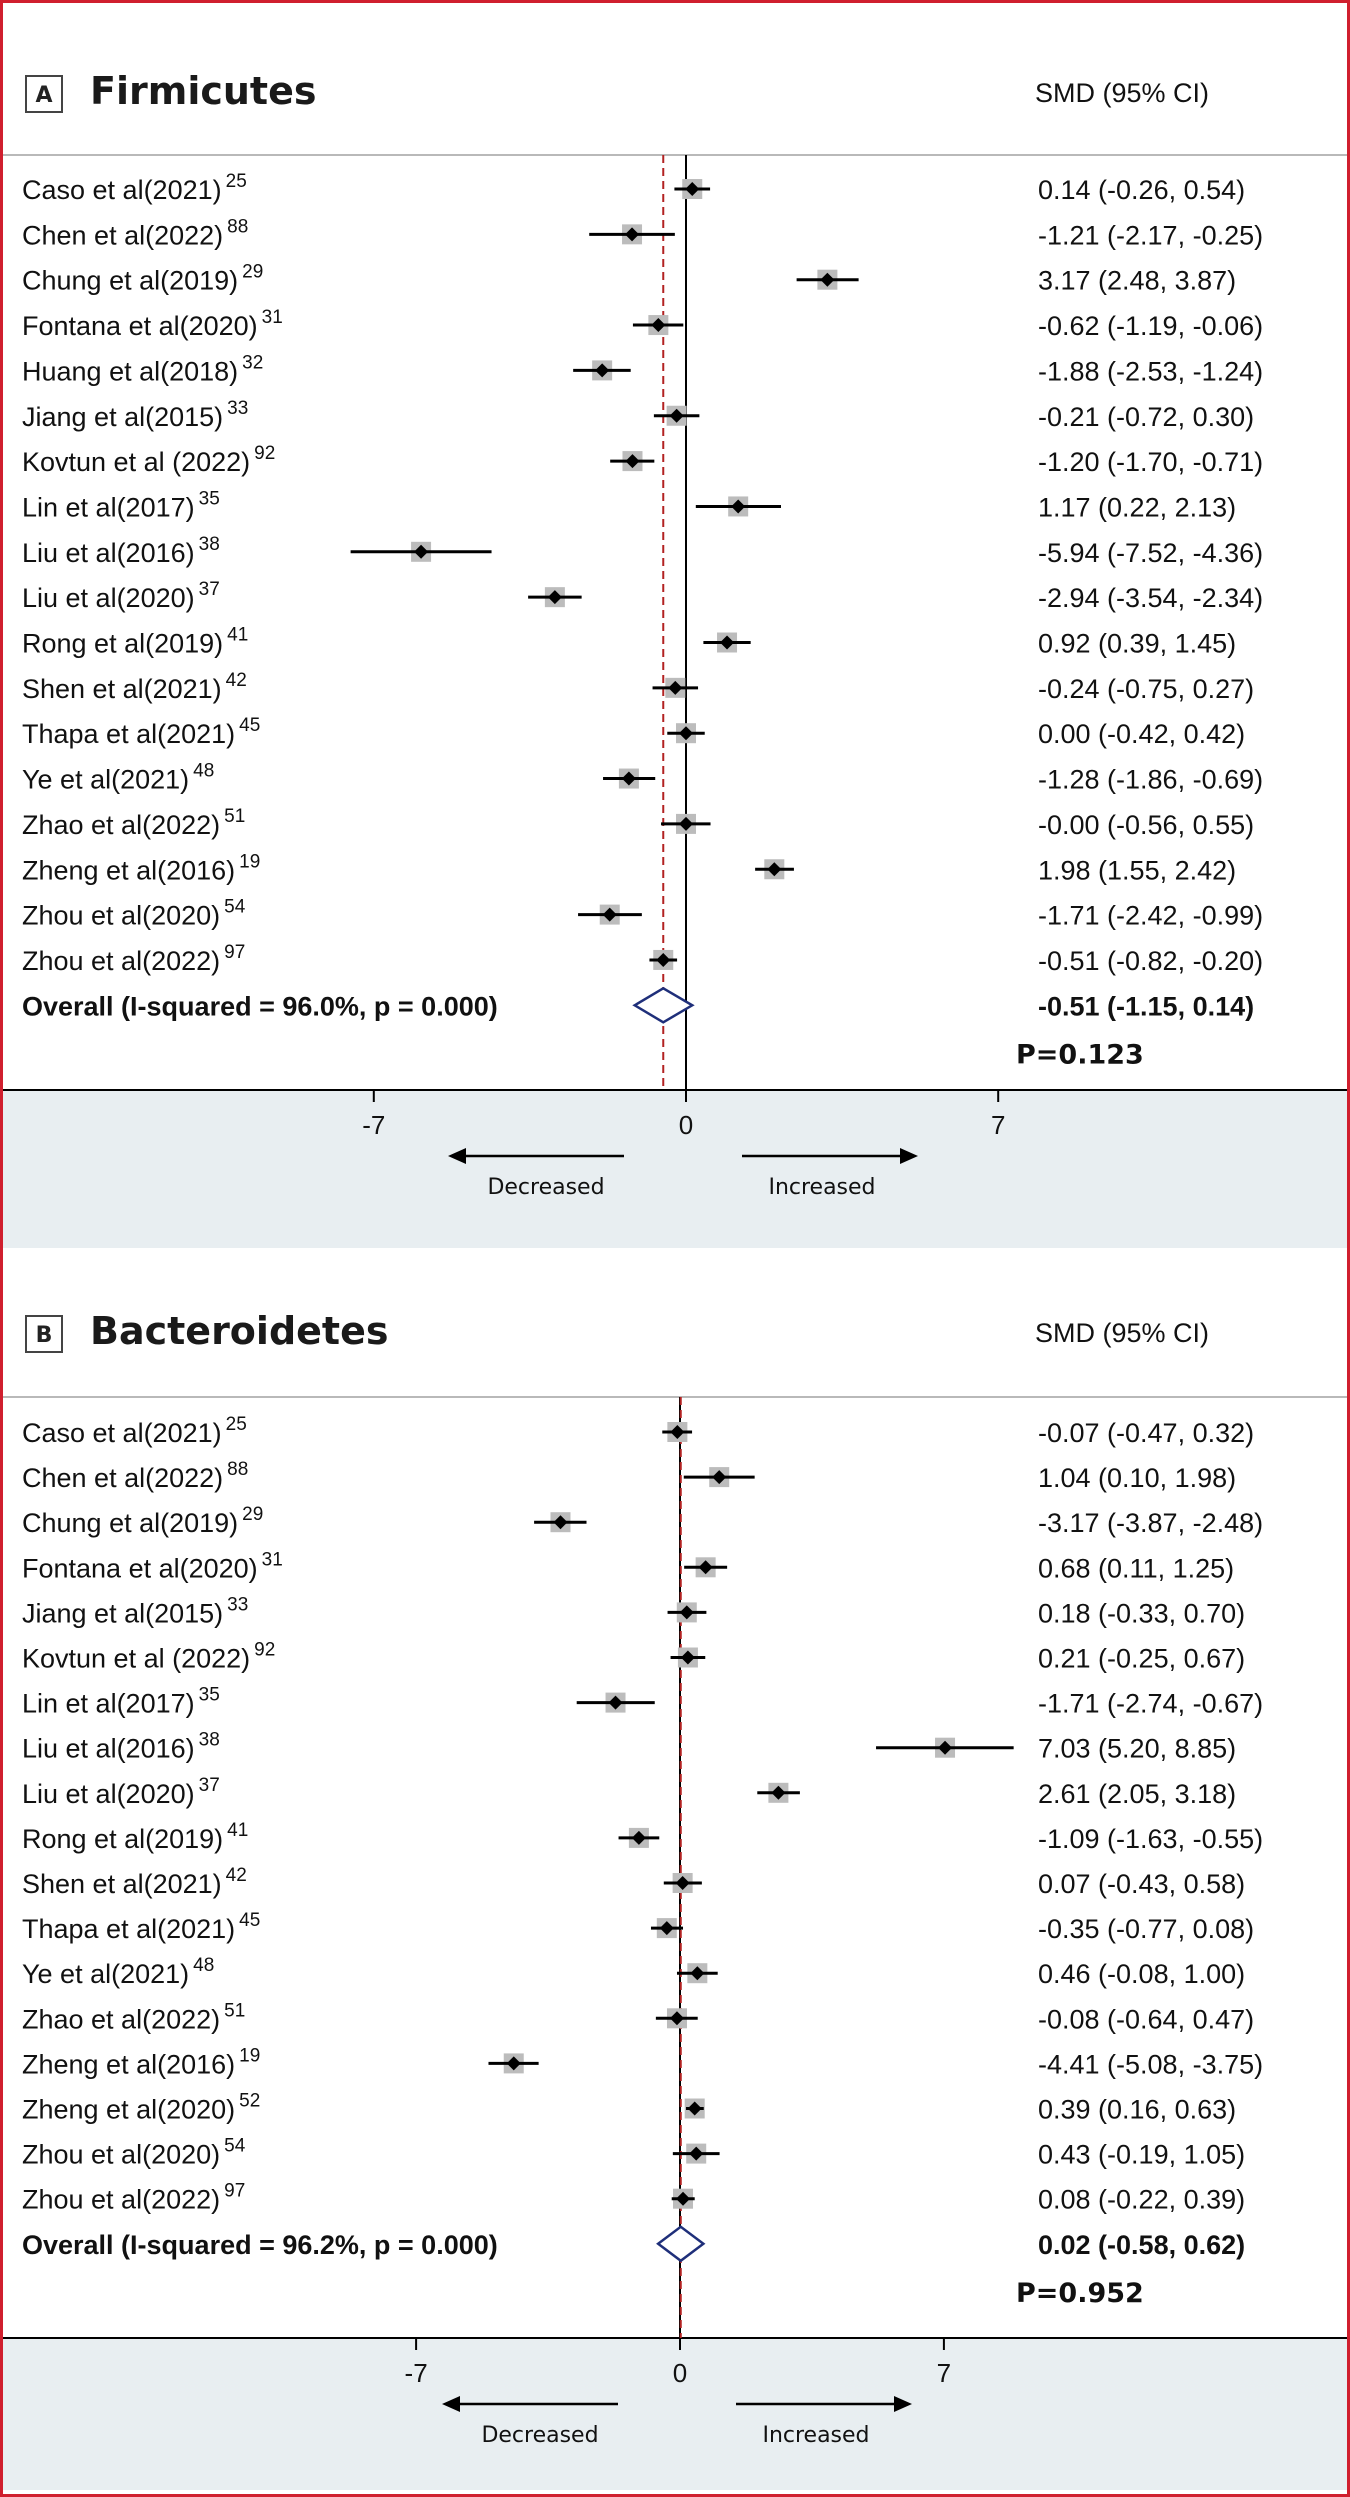 Image resolution: width=1350 pixels, height=2497 pixels. What do you see at coordinates (1150, 1839) in the screenshot?
I see `effect-estimate-text: -1.09 (-1.63, -0.55)` at bounding box center [1150, 1839].